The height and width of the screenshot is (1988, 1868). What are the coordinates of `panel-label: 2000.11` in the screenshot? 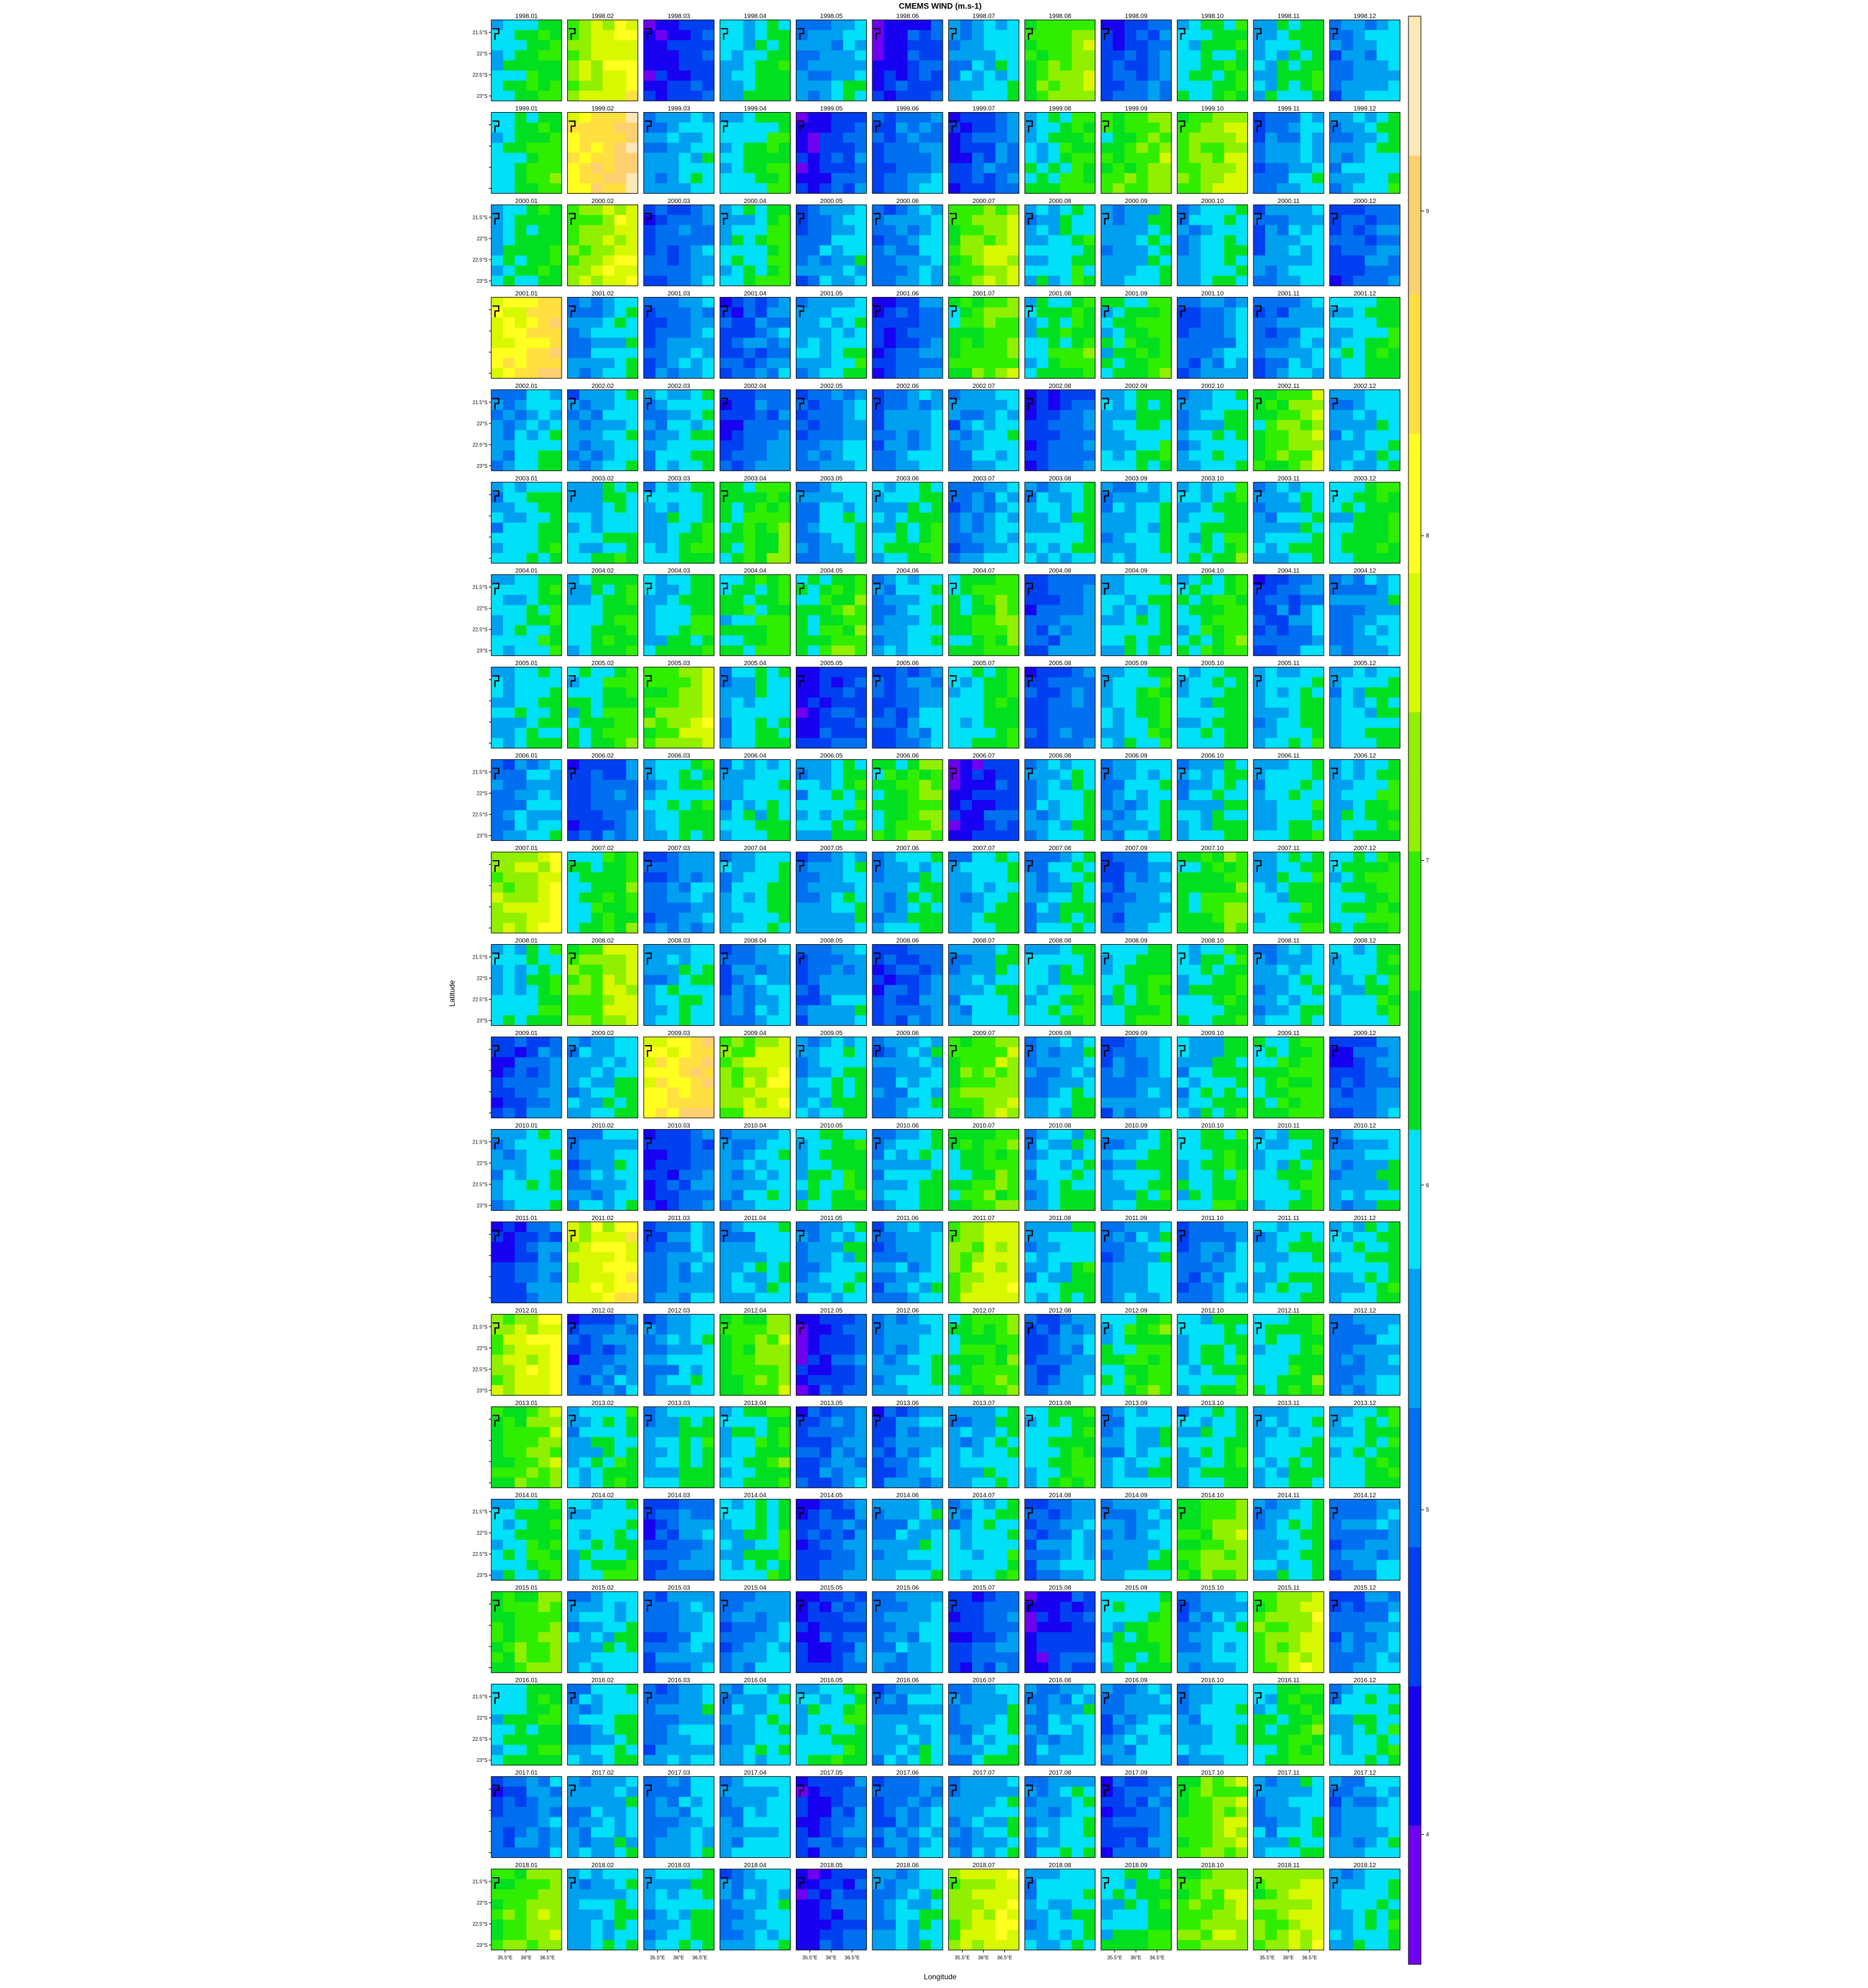 It's located at (1289, 202).